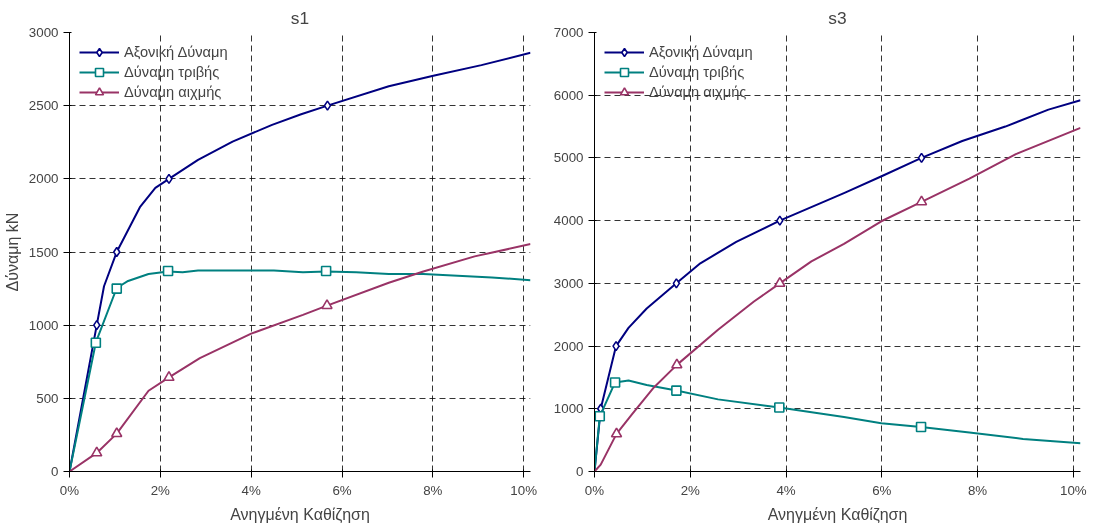 The width and height of the screenshot is (1111, 532). Describe the element at coordinates (568, 221) in the screenshot. I see `y-tick-label: 4000` at that location.